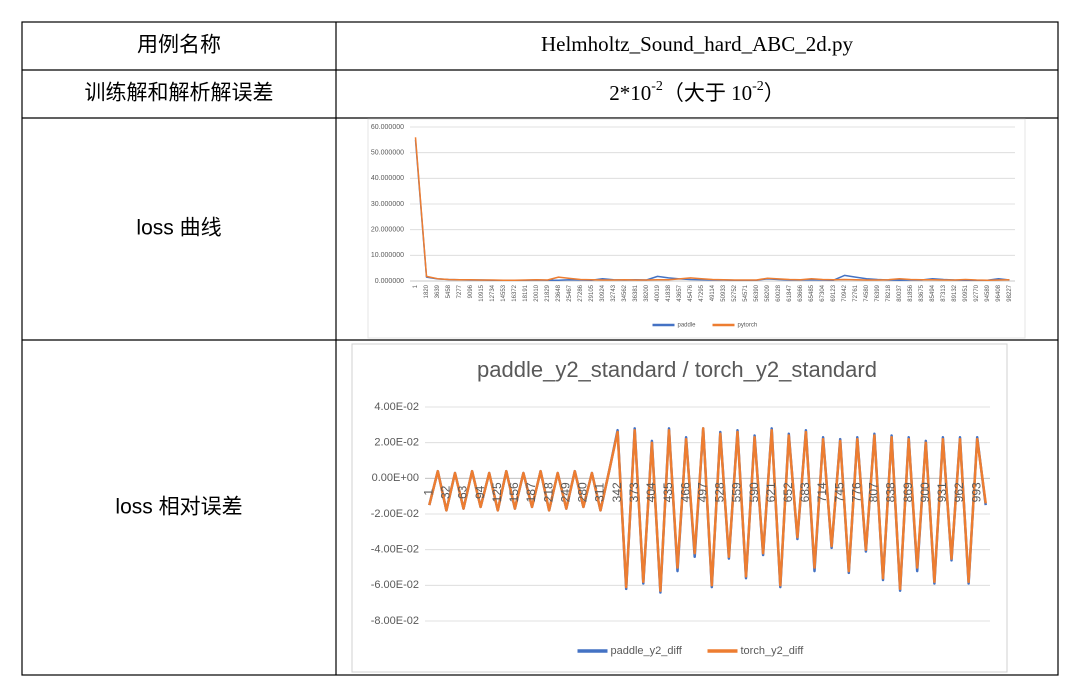 This screenshot has width=1080, height=693. I want to click on x-tick-label: 25467, so click(570, 292).